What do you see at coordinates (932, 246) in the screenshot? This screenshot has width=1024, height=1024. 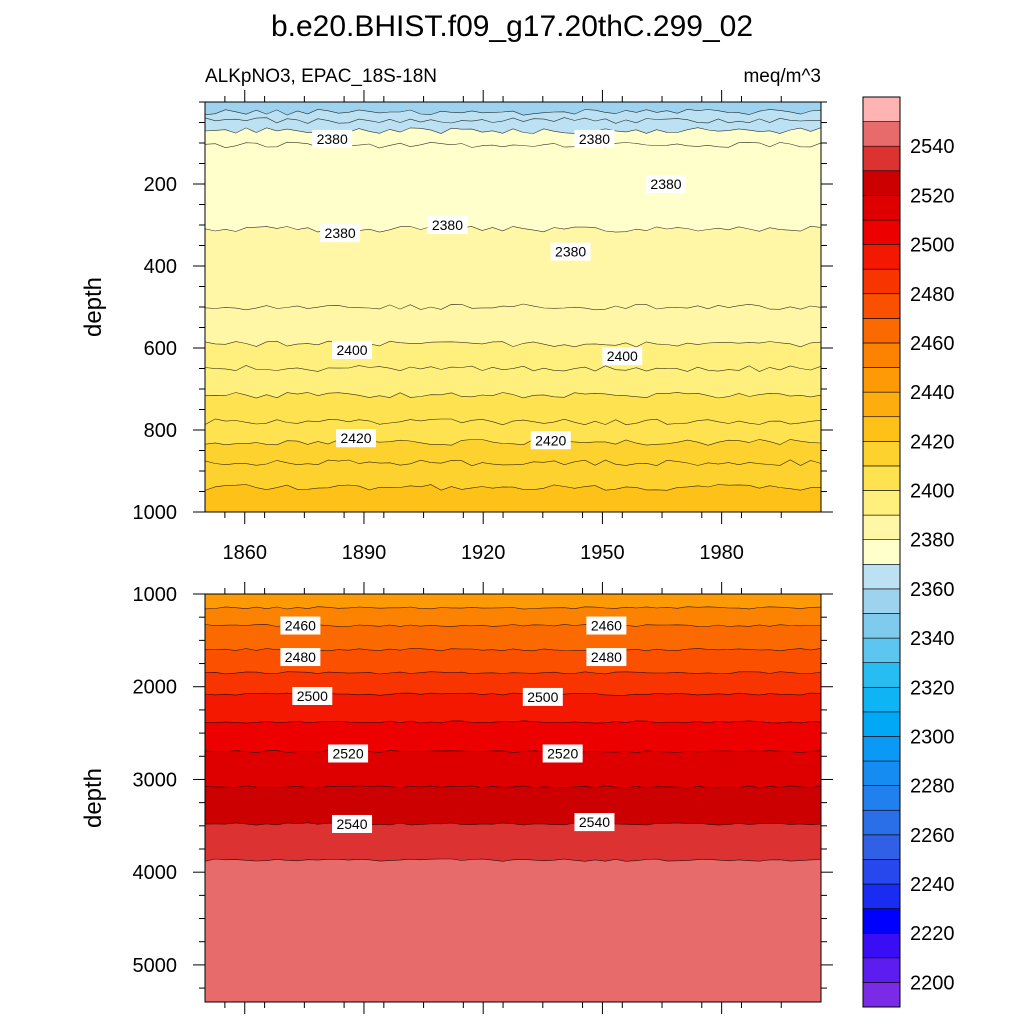 I see `colorbar-tick-label: 2500` at bounding box center [932, 246].